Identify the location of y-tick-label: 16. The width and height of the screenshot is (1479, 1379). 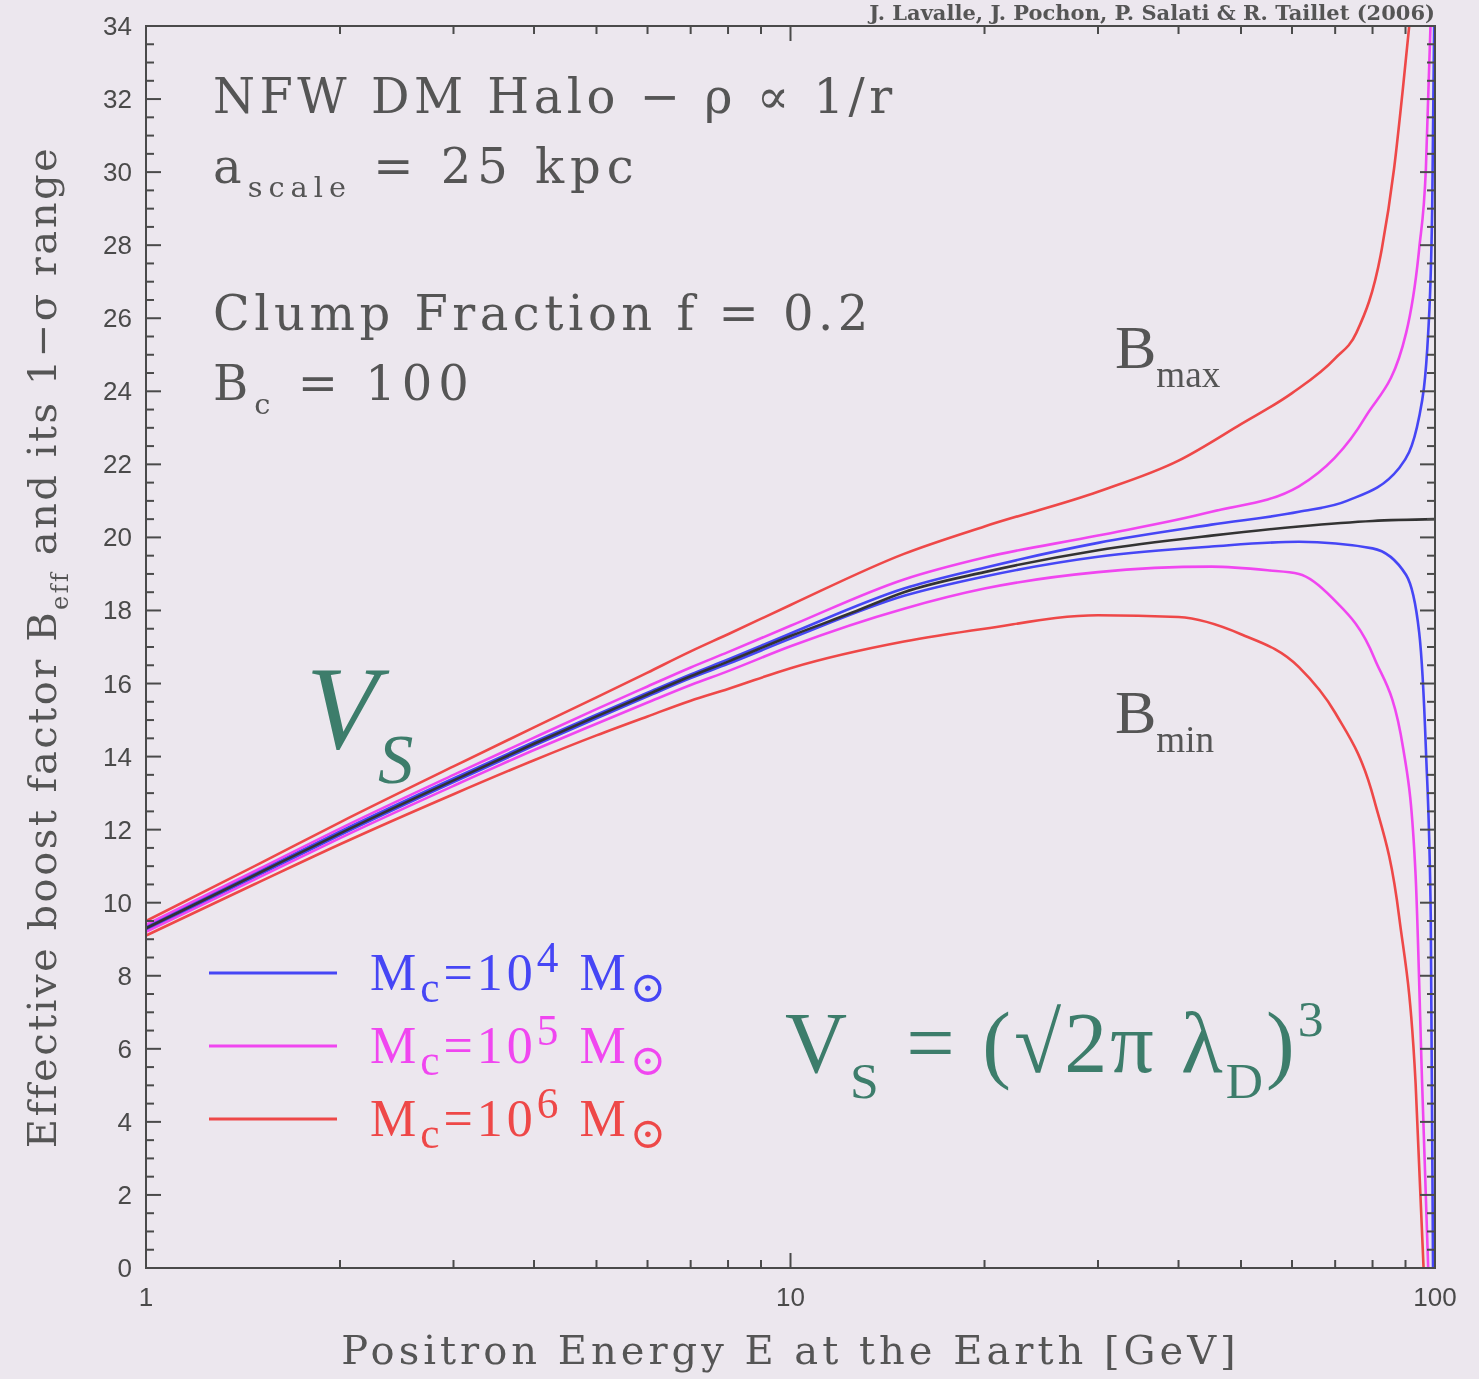
(117, 683).